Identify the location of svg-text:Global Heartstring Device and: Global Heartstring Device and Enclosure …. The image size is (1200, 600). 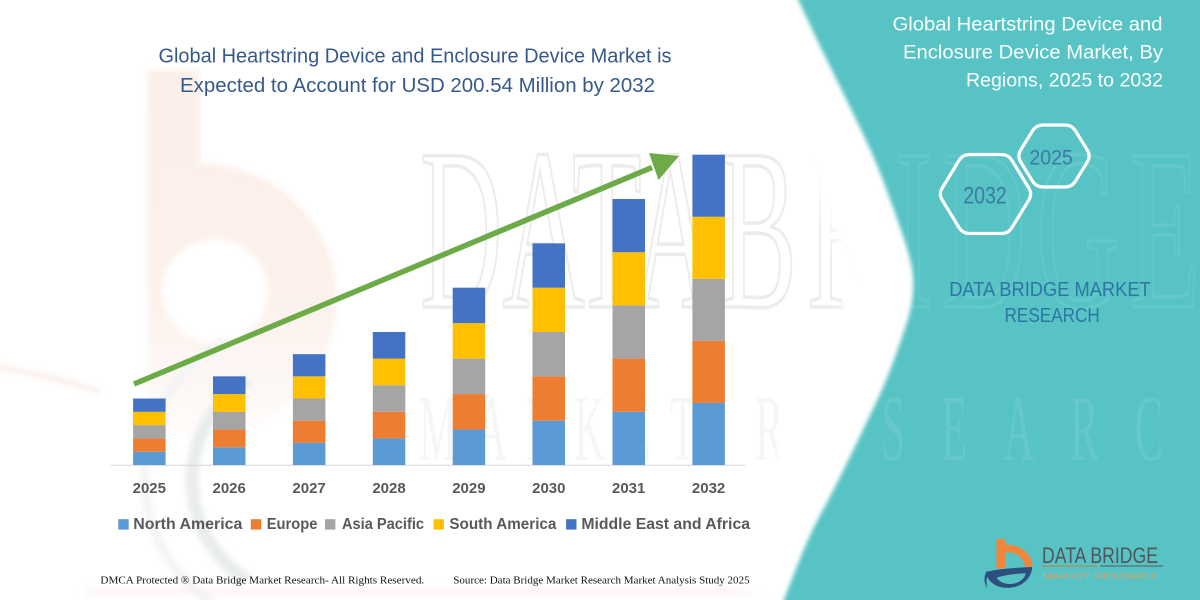
(415, 57).